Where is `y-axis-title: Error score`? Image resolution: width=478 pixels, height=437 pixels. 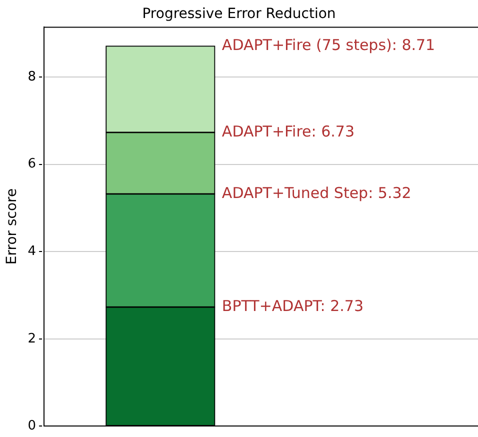
y-axis-title: Error score is located at coordinates (12, 226).